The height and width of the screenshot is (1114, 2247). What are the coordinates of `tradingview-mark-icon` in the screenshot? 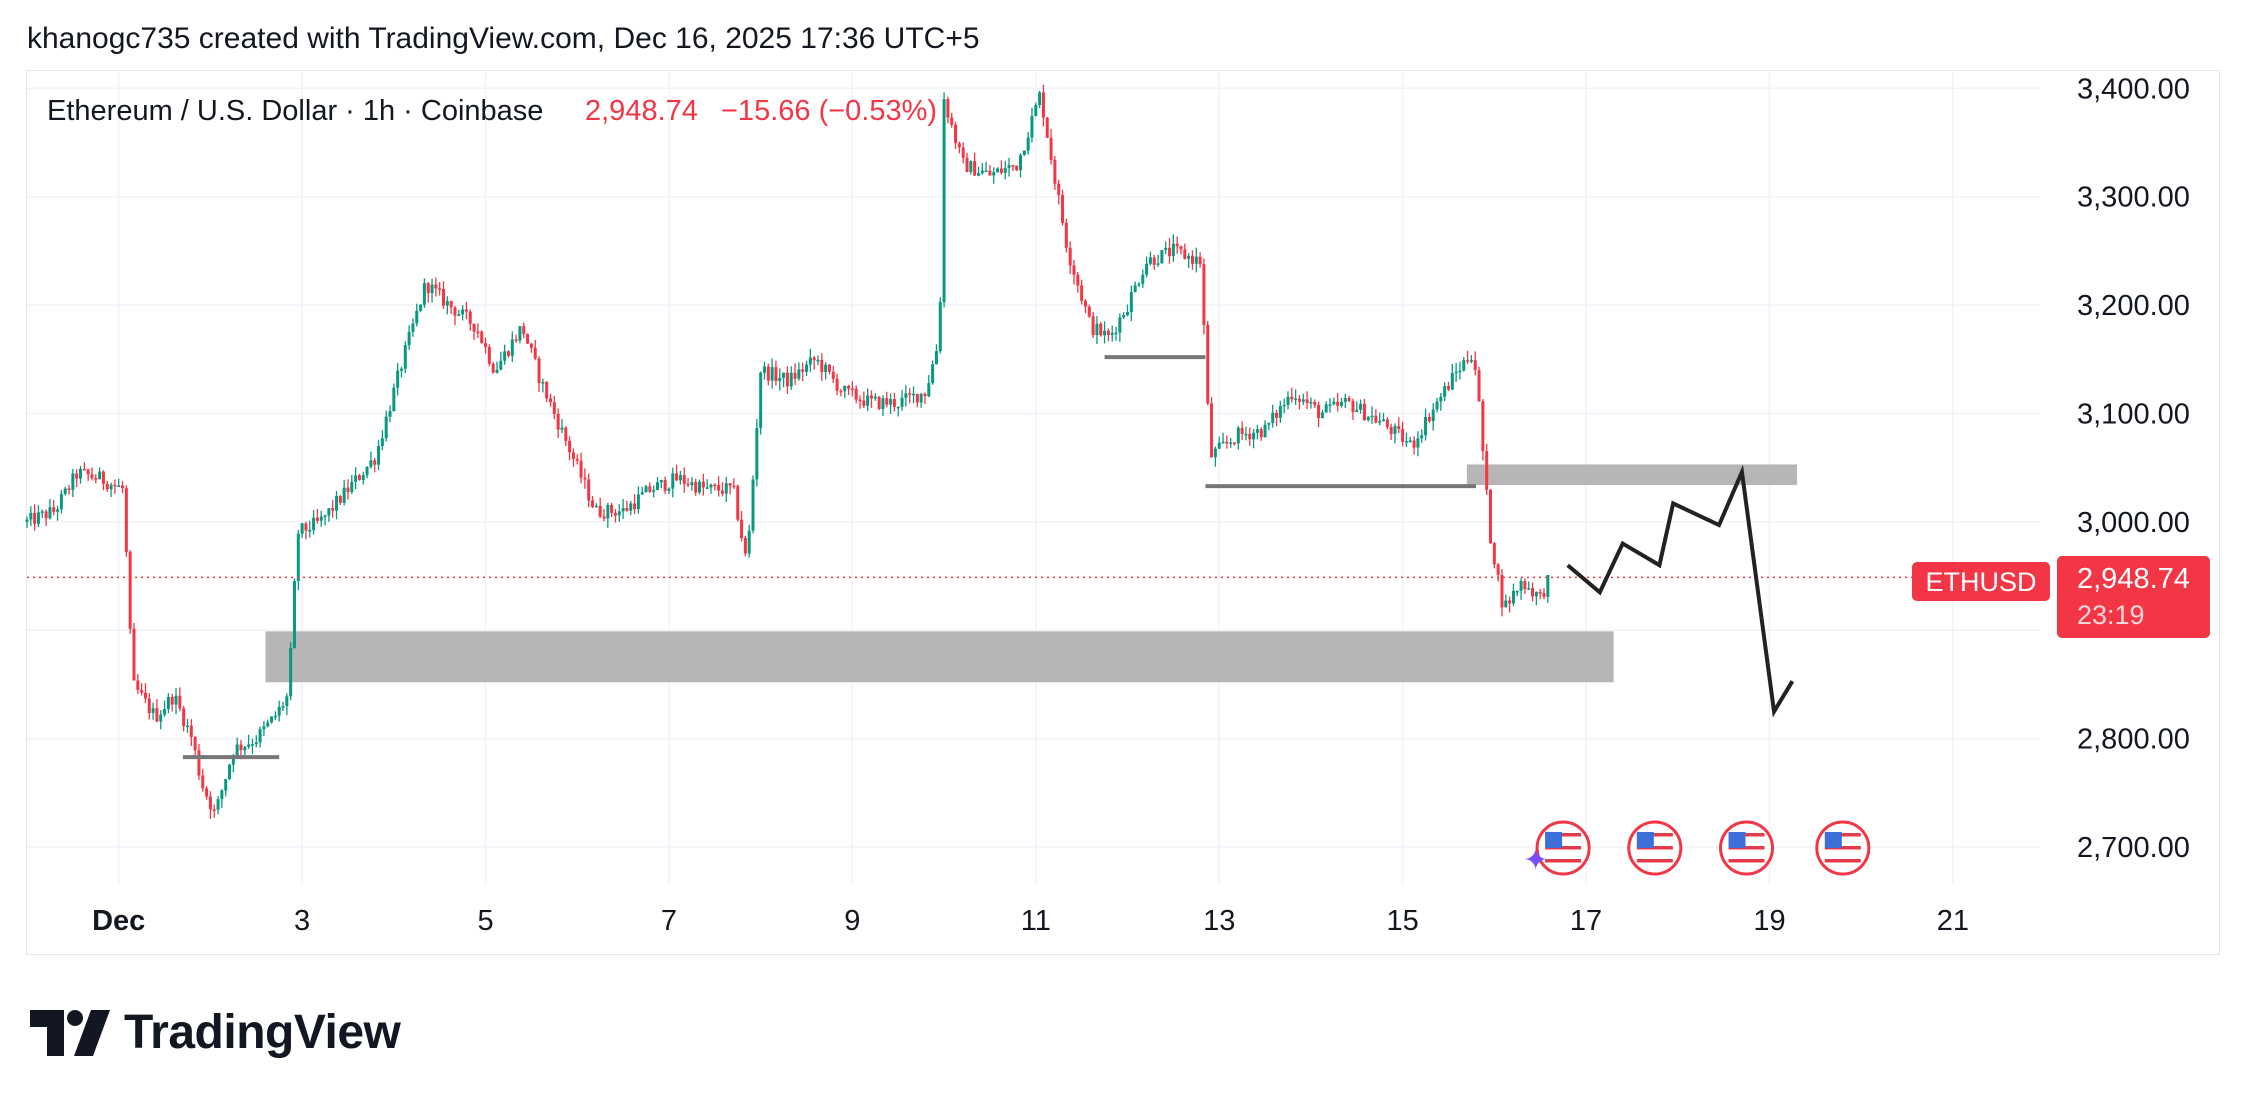 It's located at (70, 1032).